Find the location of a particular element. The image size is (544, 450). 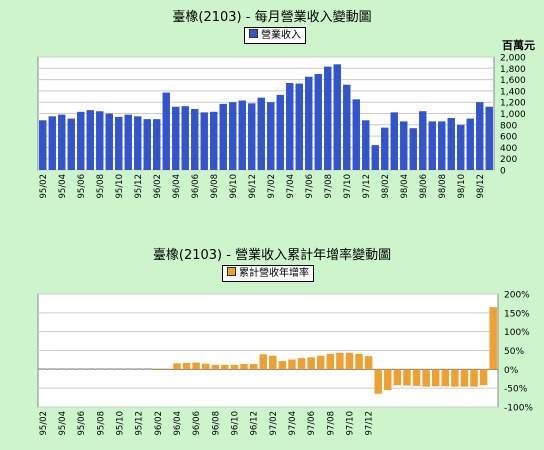

y-tick-label: 400 is located at coordinates (508, 149).